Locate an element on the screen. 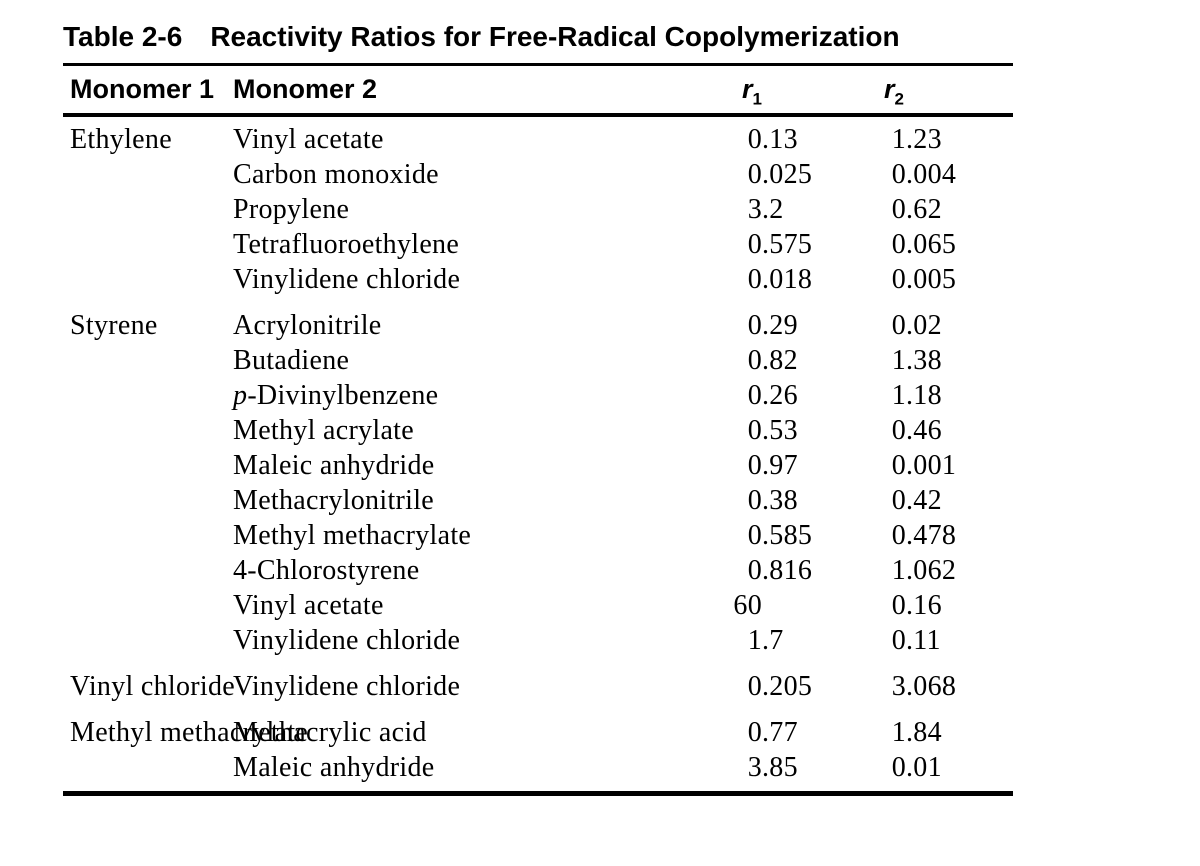  r2-value: 3.068 is located at coordinates (924, 686).